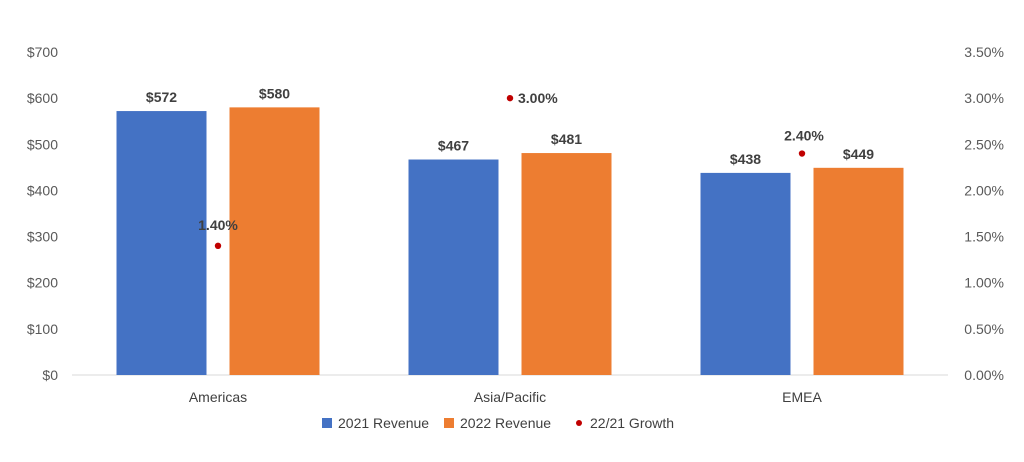 This screenshot has width=1024, height=462. What do you see at coordinates (802, 397) in the screenshot?
I see `category-label: EMEA` at bounding box center [802, 397].